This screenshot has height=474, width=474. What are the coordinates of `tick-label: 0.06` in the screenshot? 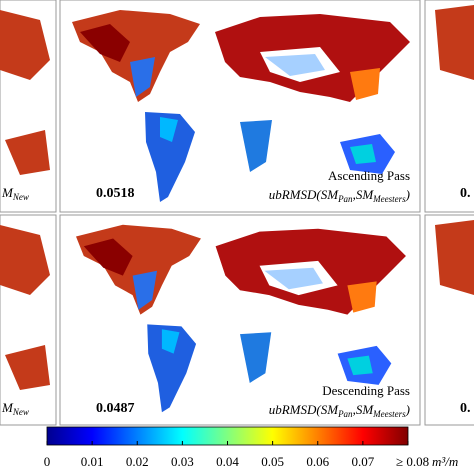 It's located at (317, 461).